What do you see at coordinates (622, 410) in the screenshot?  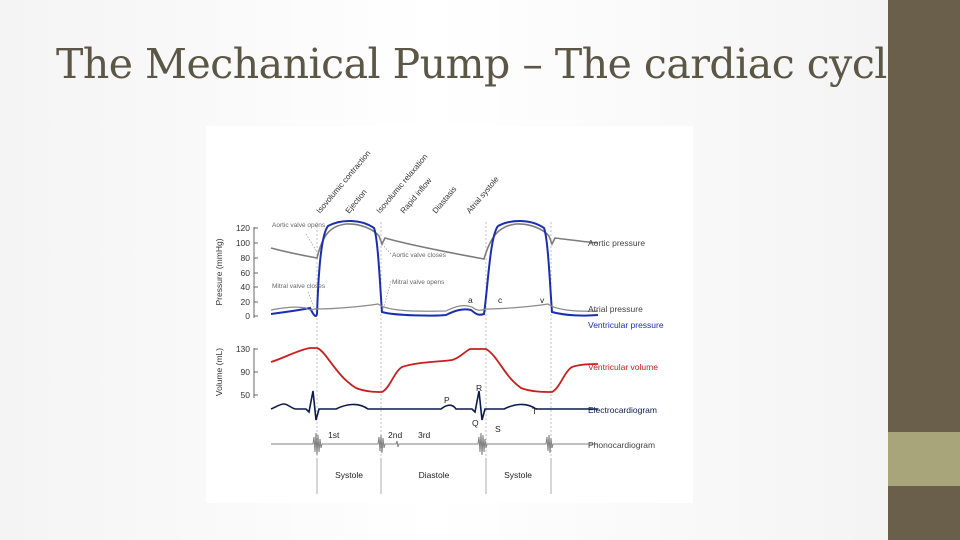 I see `label-electrocardiogram: Electrocardiogram` at bounding box center [622, 410].